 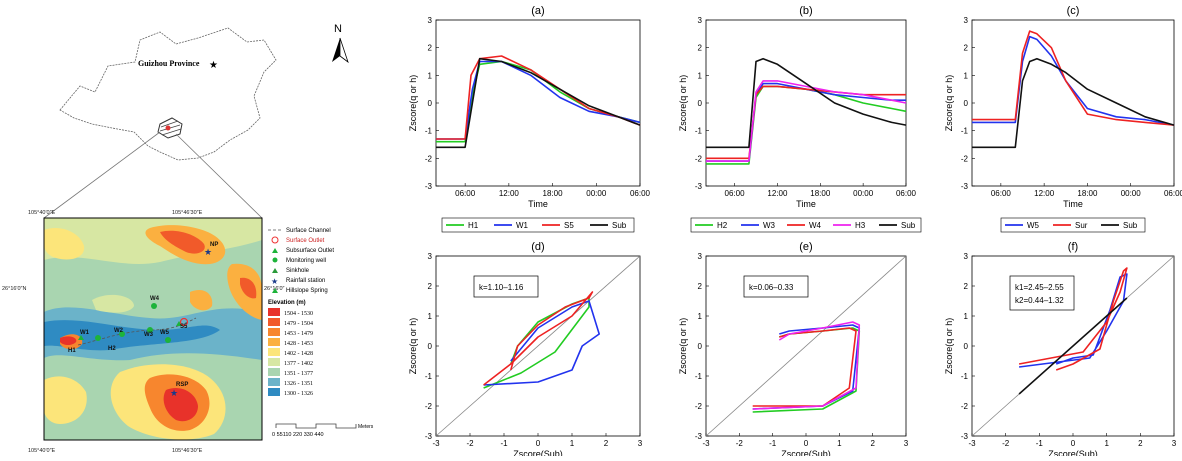 I want to click on annotation-text: k=1.10–1.16, so click(x=501, y=287).